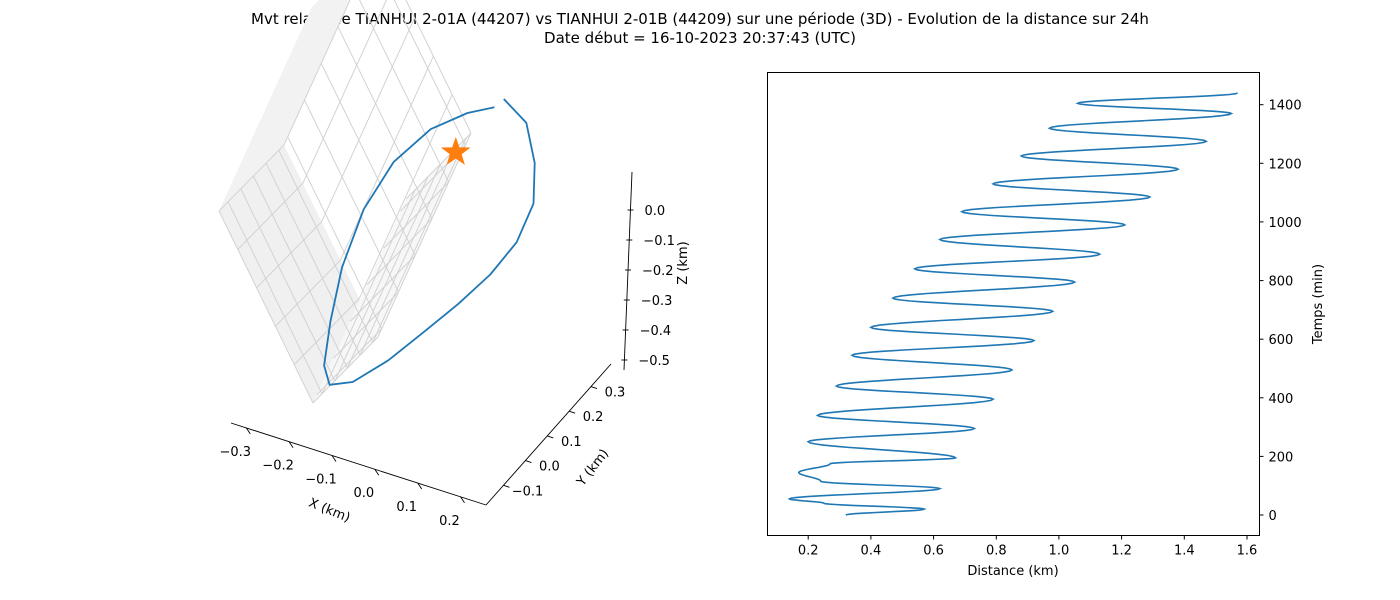 Image resolution: width=1400 pixels, height=600 pixels. What do you see at coordinates (1281, 457) in the screenshot?
I see `y-tick-label: 200` at bounding box center [1281, 457].